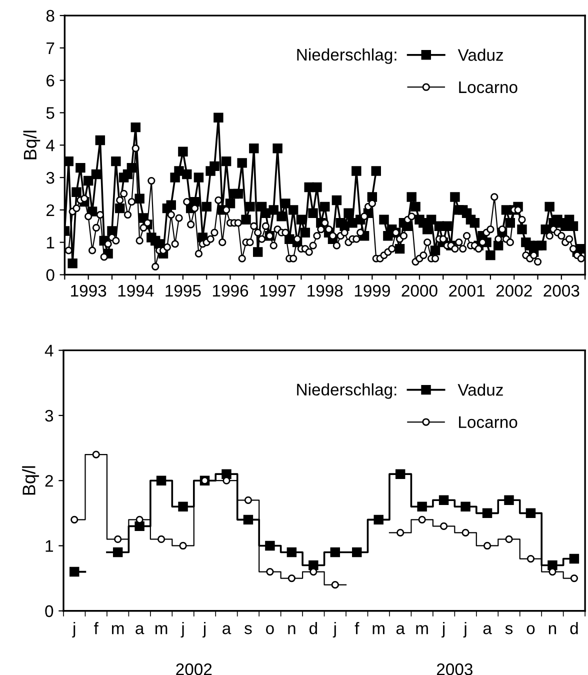  I want to click on x-tick-label: 2001, so click(467, 290).